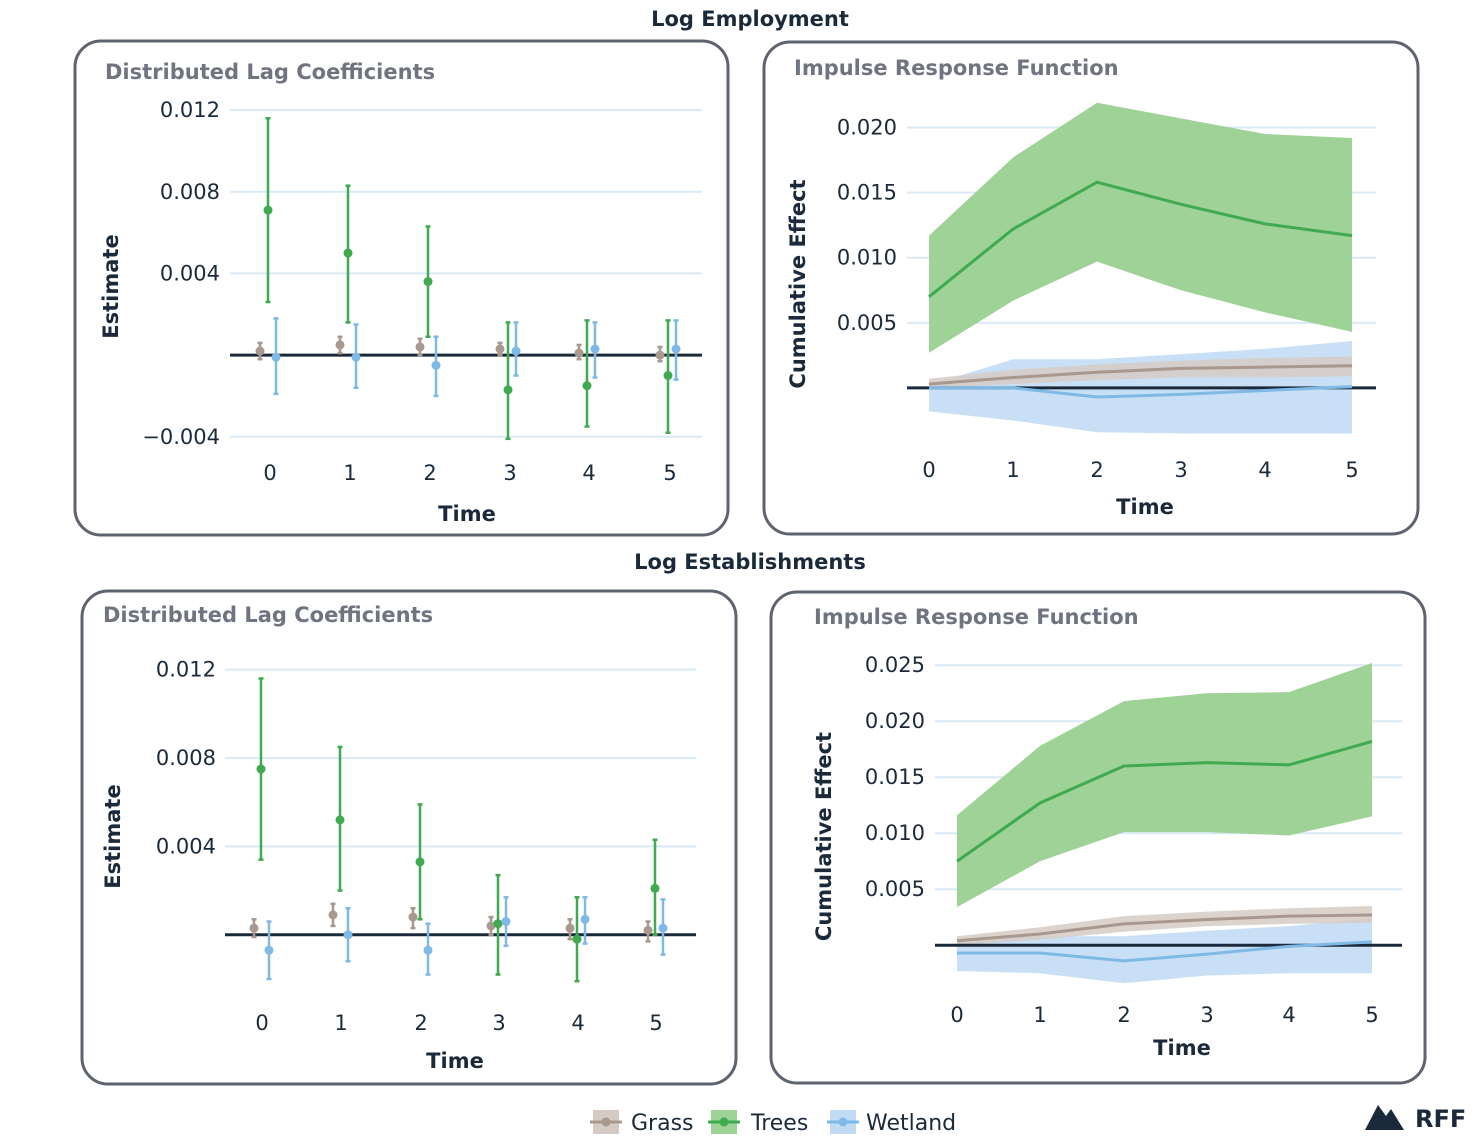 The width and height of the screenshot is (1480, 1144). Describe the element at coordinates (895, 889) in the screenshot. I see `y-tick-label: 0.005` at that location.